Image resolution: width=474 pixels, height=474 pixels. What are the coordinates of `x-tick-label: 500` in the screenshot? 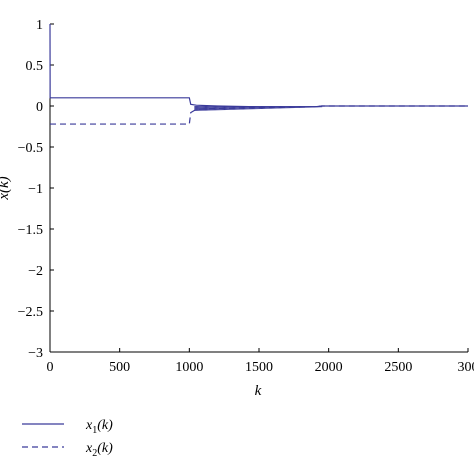 It's located at (119, 367).